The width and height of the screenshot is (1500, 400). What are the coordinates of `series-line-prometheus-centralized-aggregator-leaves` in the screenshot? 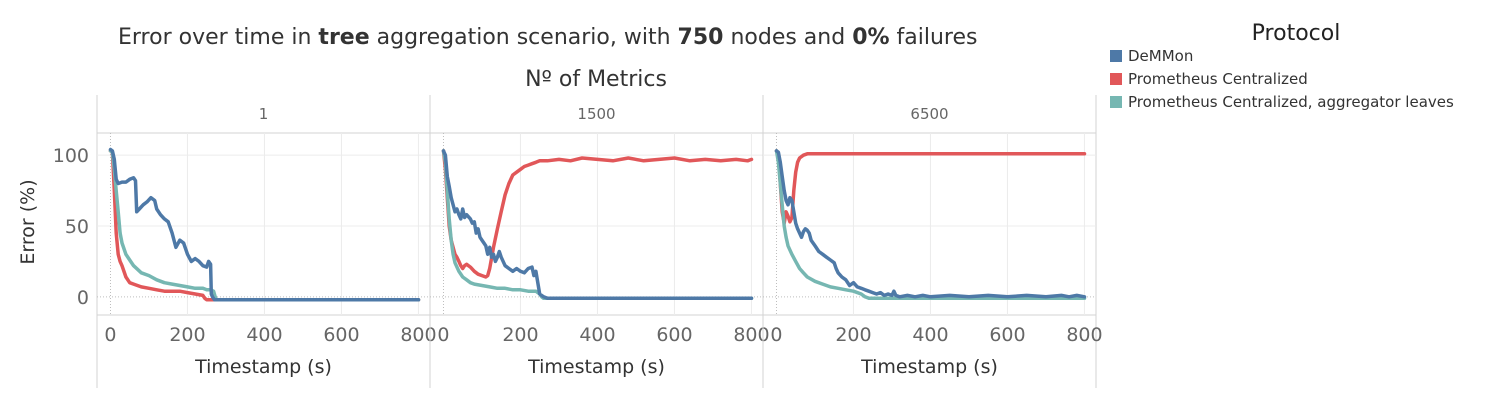 It's located at (930, 225).